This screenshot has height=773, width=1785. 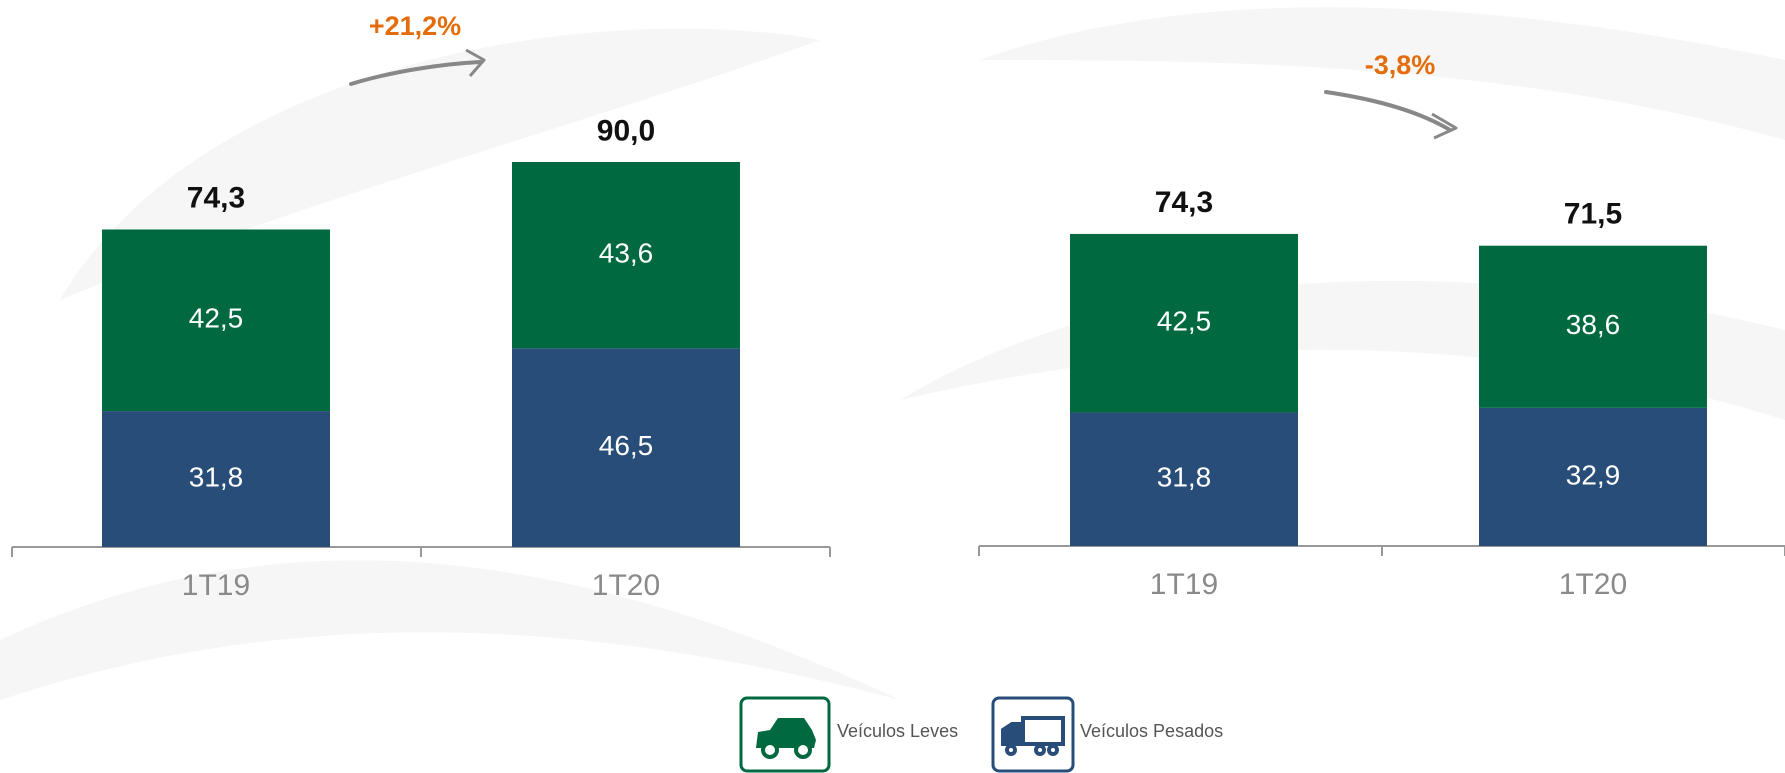 What do you see at coordinates (786, 738) in the screenshot?
I see `car-icon` at bounding box center [786, 738].